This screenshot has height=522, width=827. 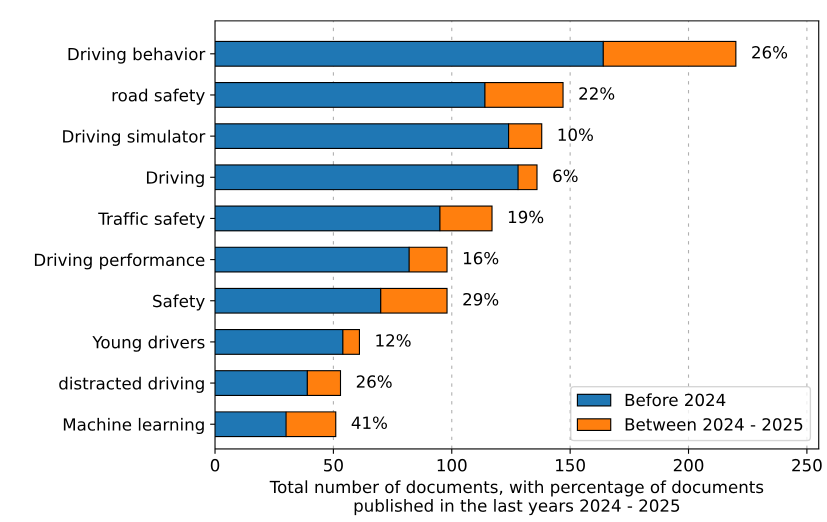 What do you see at coordinates (575, 134) in the screenshot?
I see `annotation: 10%` at bounding box center [575, 134].